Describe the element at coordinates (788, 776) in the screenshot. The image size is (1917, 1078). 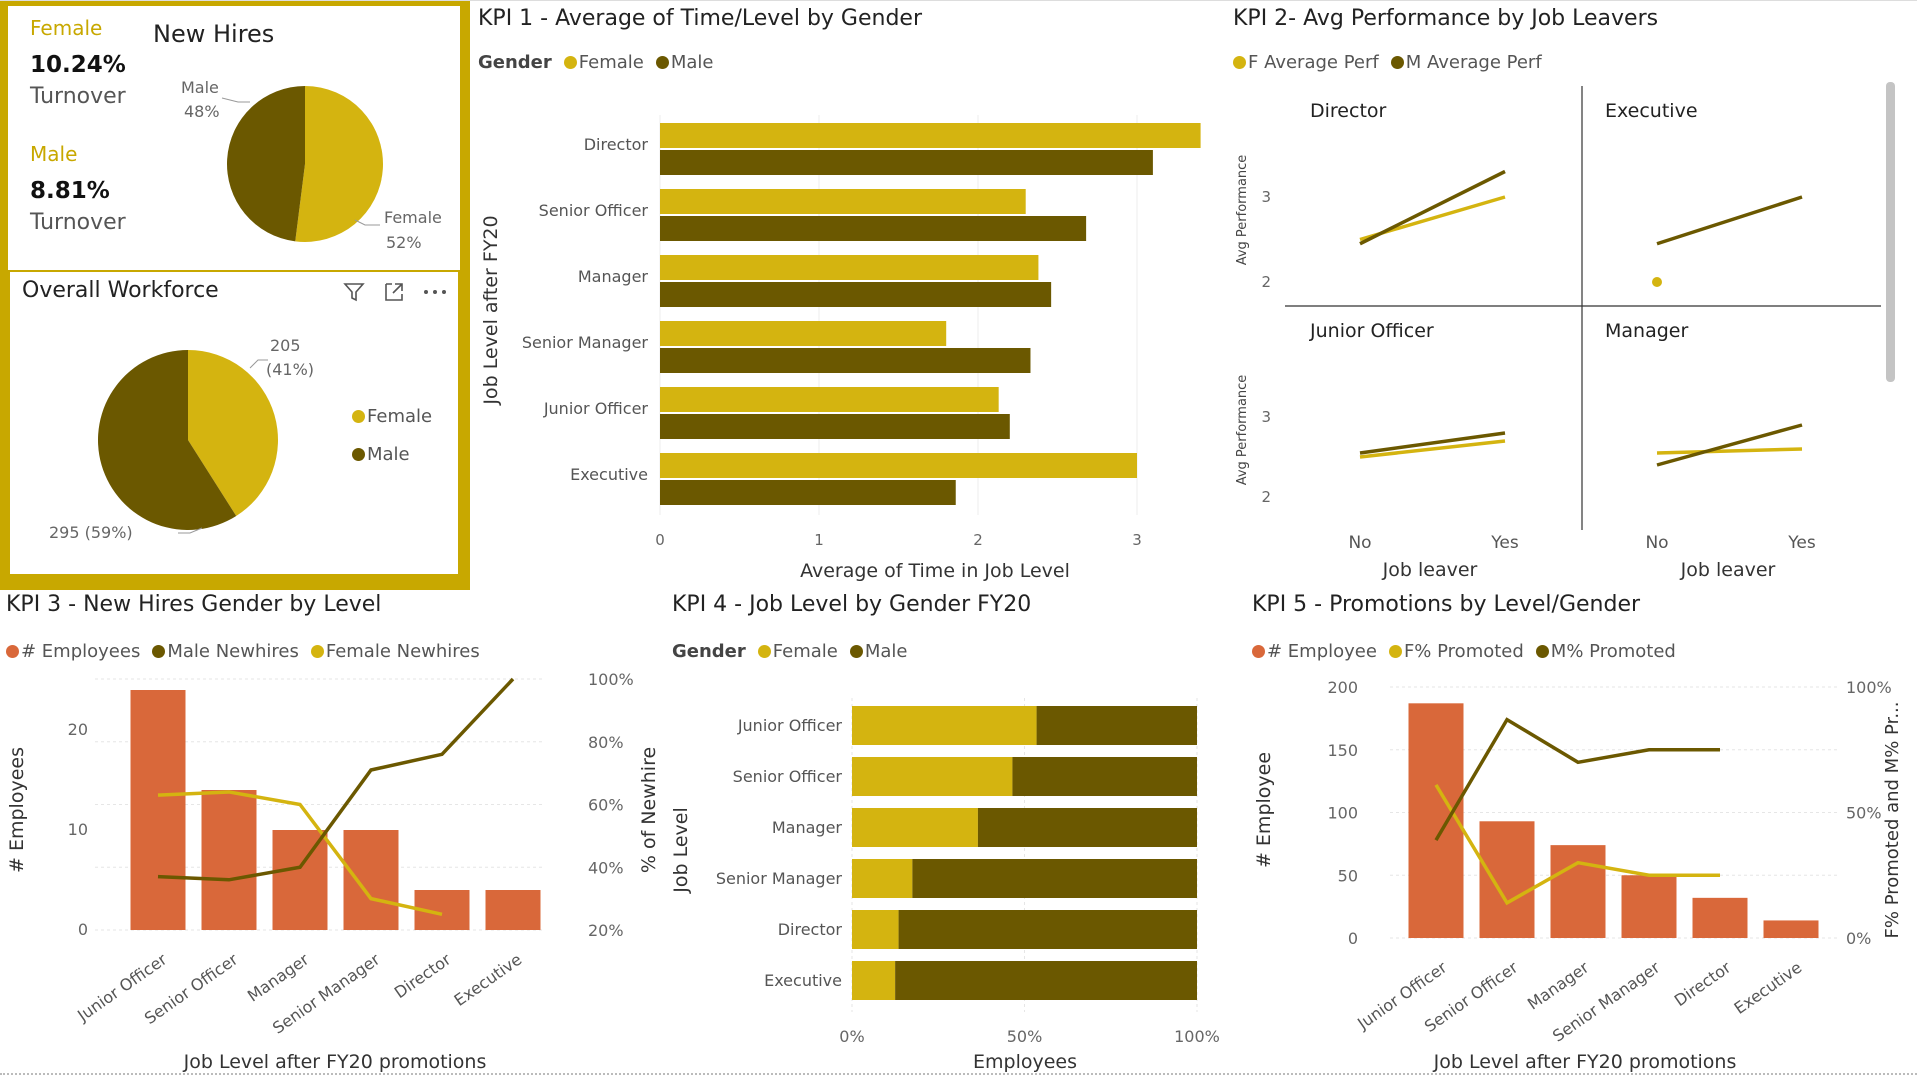
I see `kpi4-category-label: Senior Officer` at that location.